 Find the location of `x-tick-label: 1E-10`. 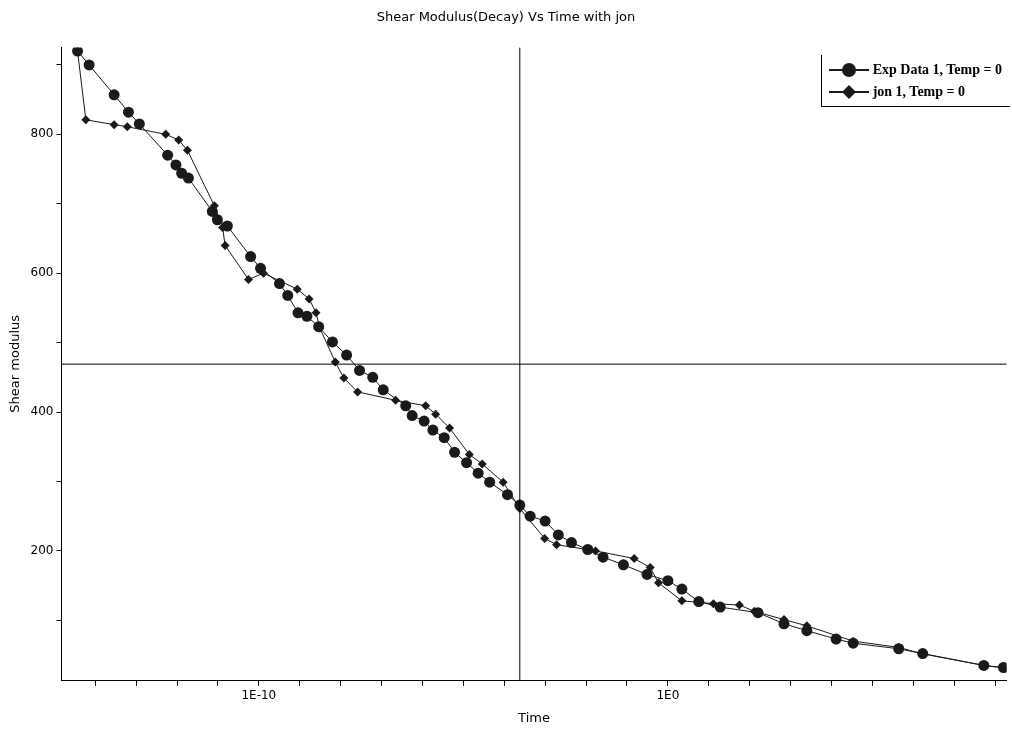

x-tick-label: 1E-10 is located at coordinates (259, 695).